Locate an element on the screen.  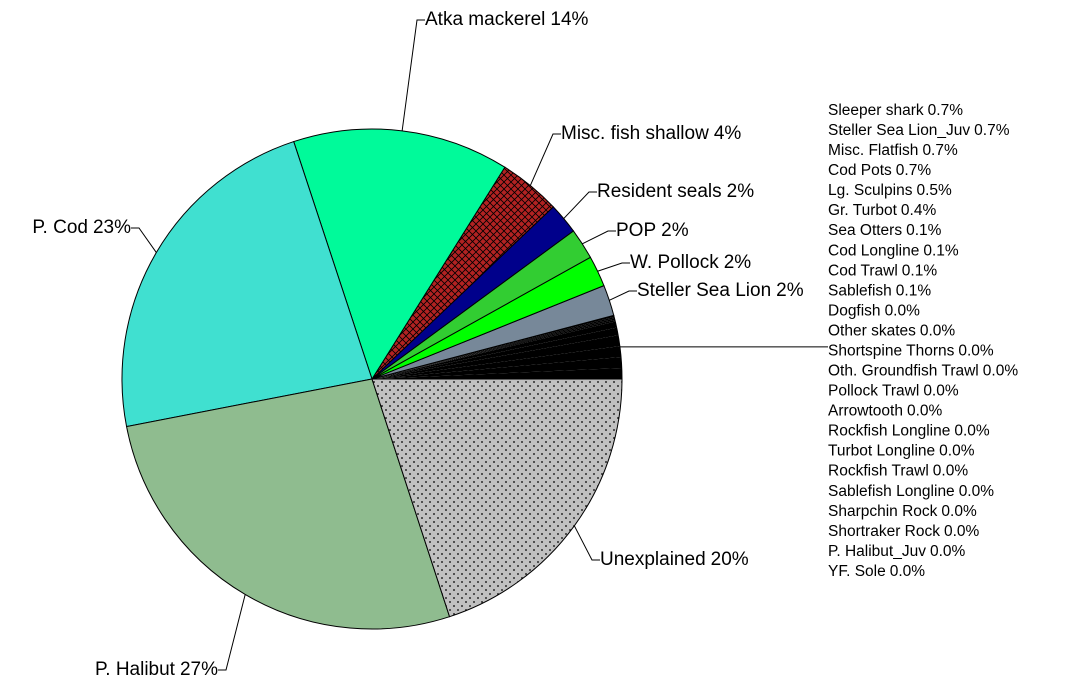
slice-label: W. Pollock 2% is located at coordinates (690, 262).